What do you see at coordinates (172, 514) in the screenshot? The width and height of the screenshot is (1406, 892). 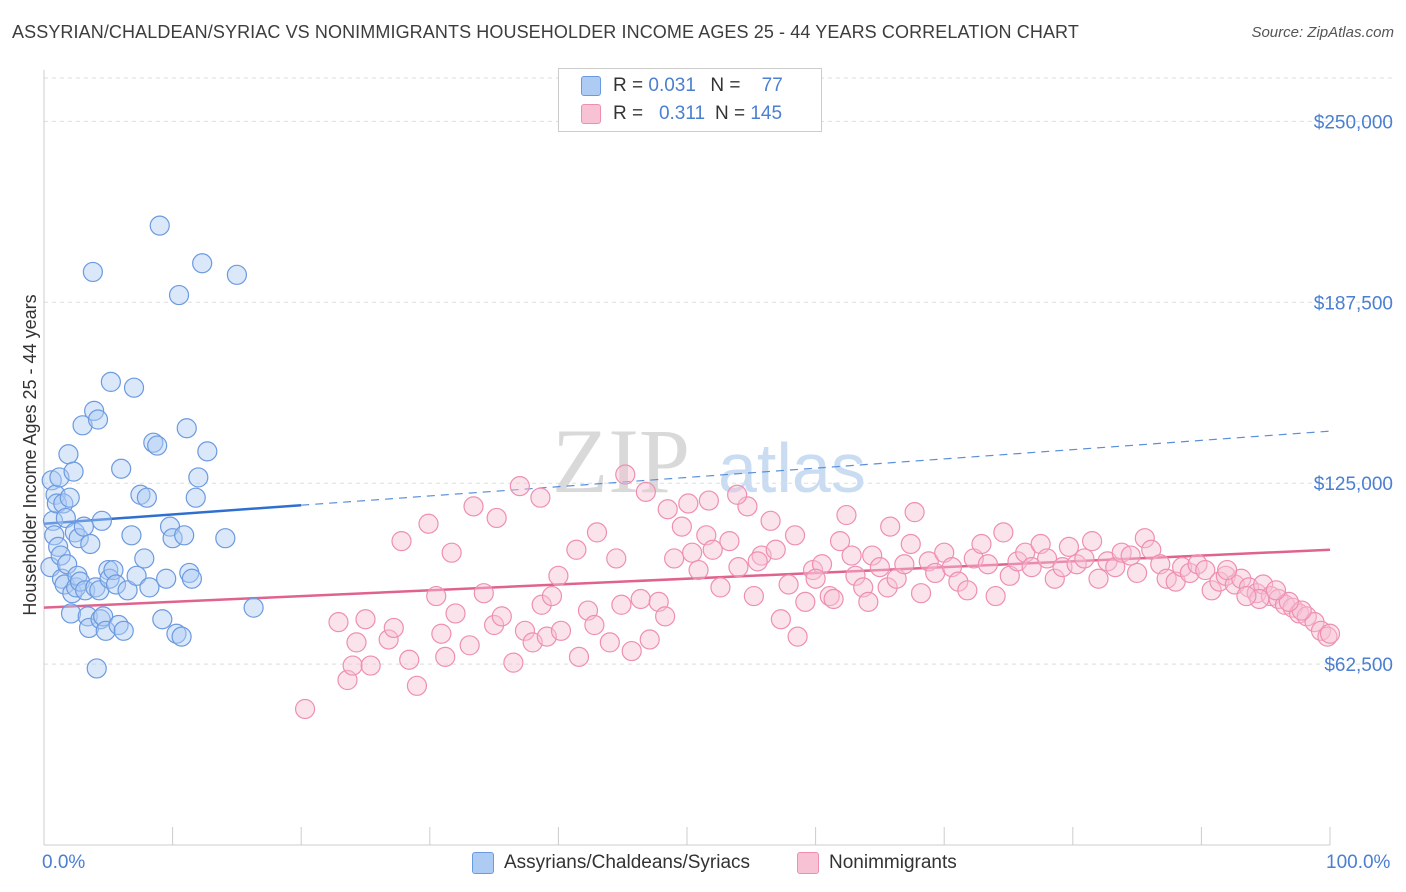 I see `assyrians-trend-solid` at bounding box center [172, 514].